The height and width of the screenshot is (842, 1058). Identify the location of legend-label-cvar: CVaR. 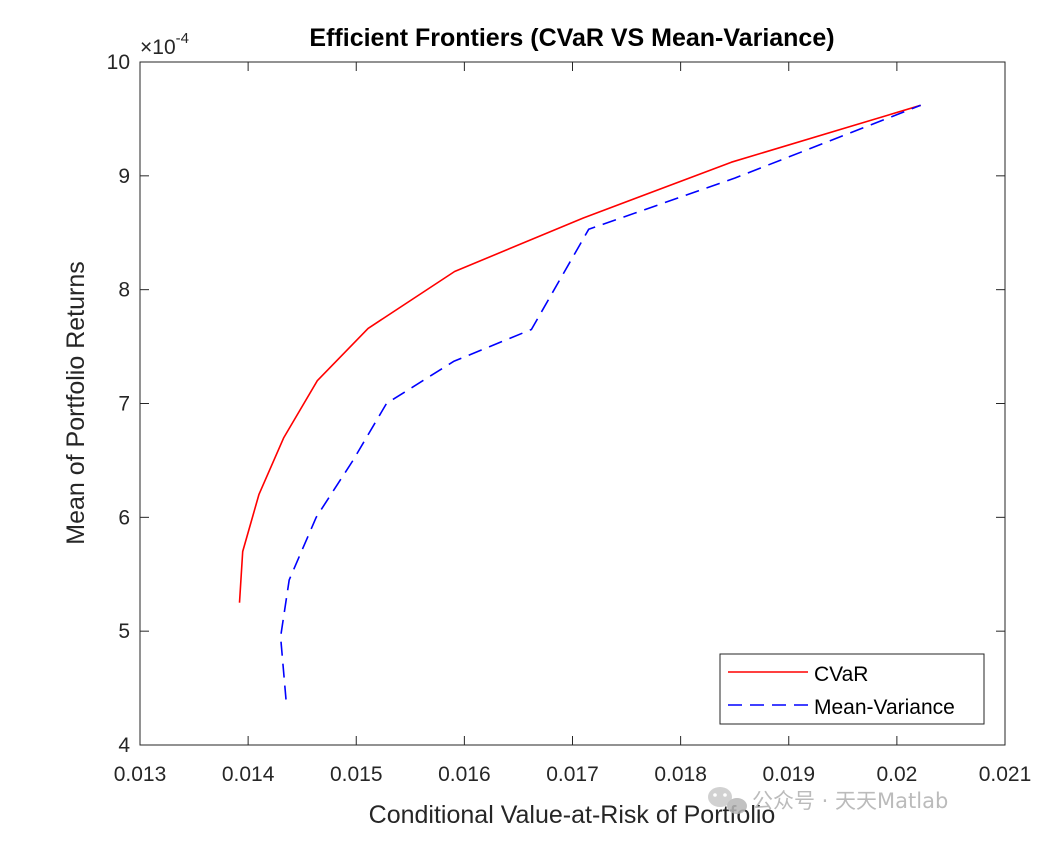
(841, 674).